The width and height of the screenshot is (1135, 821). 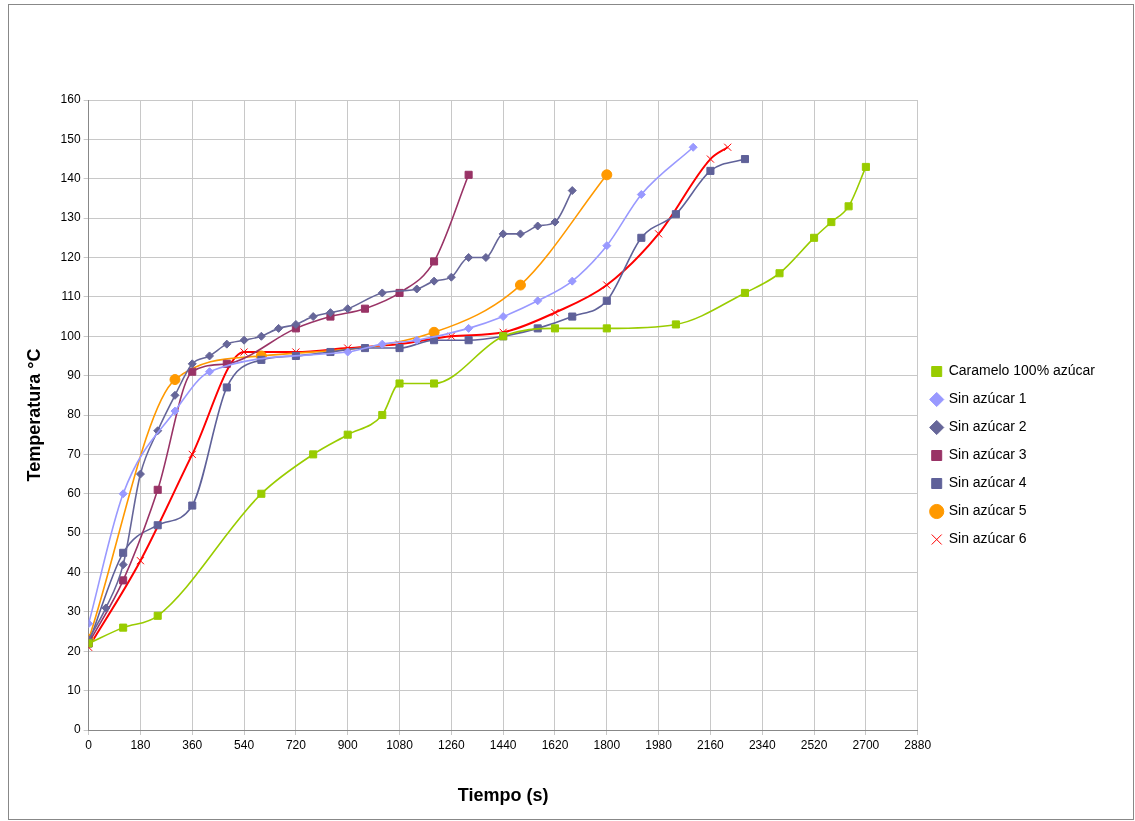 I want to click on x-tick-label: 1440, so click(x=503, y=744).